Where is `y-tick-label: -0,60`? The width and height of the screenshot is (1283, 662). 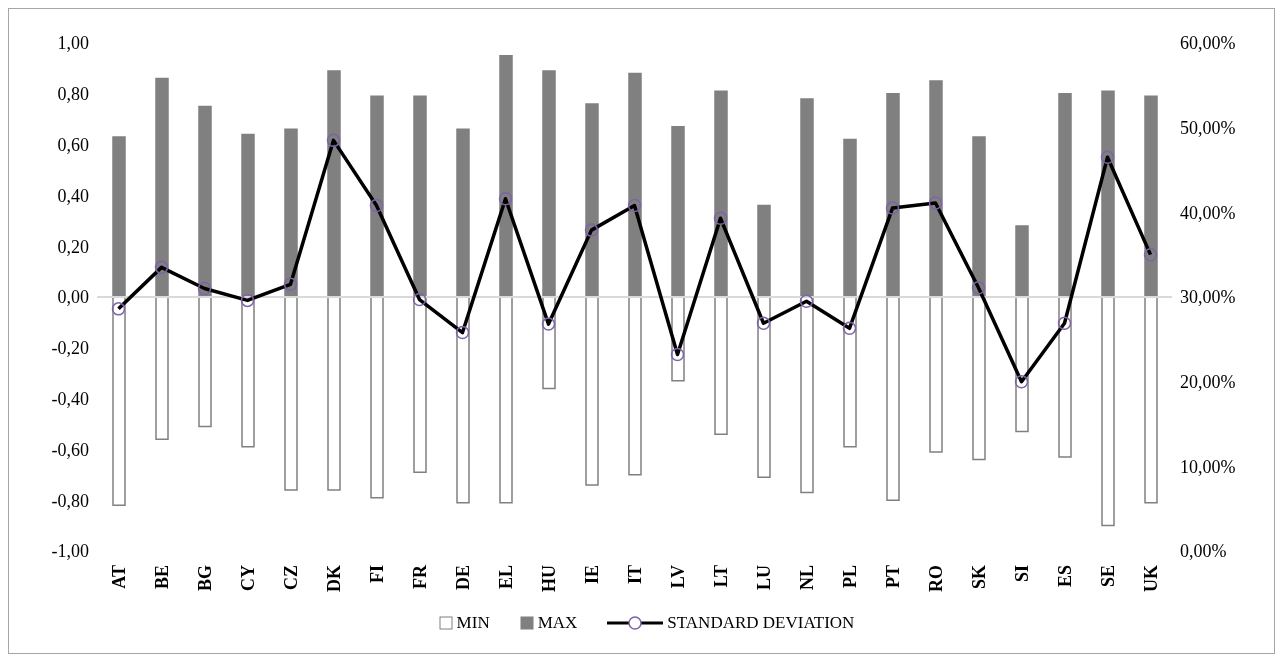 y-tick-label: -0,60 is located at coordinates (70, 449).